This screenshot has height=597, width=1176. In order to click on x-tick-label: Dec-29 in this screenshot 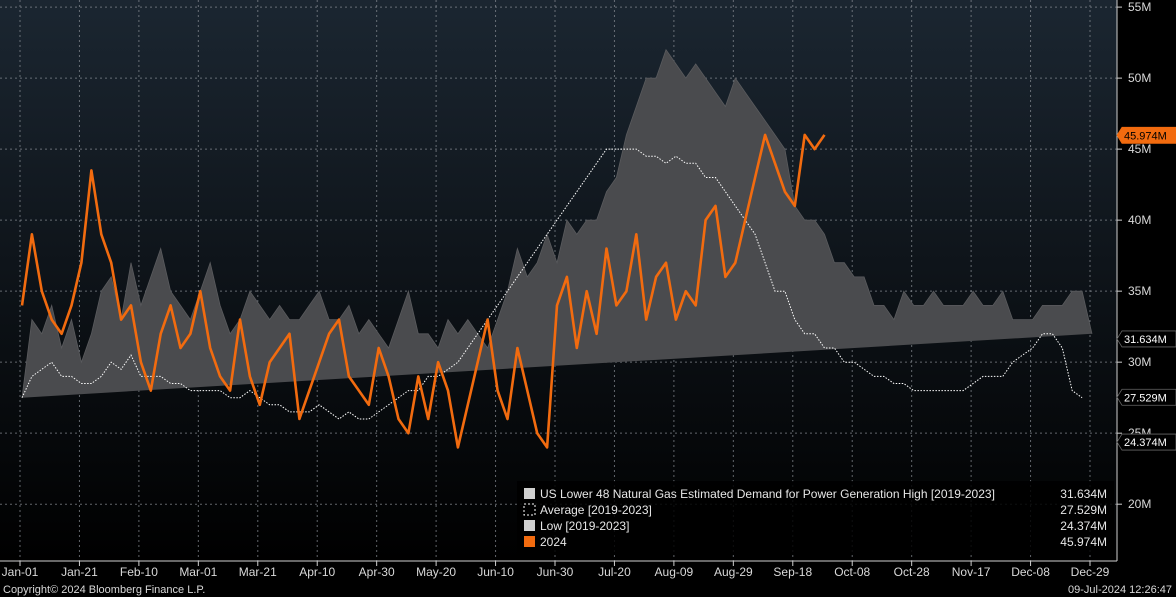, I will do `click(1090, 572)`.